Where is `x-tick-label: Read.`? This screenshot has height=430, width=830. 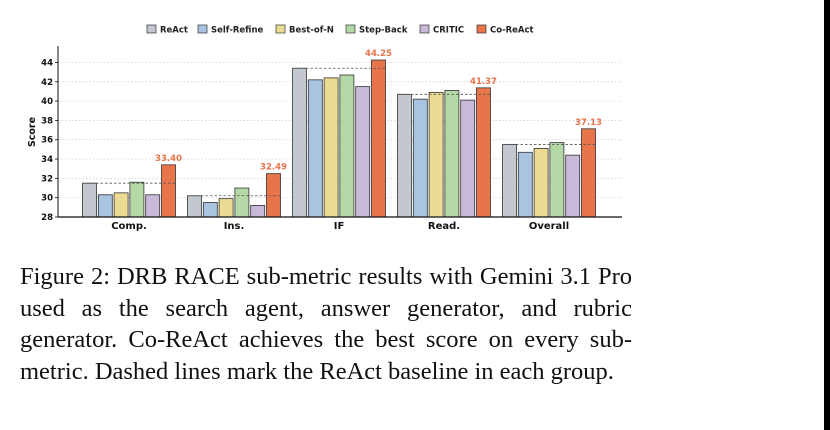
x-tick-label: Read. is located at coordinates (444, 226).